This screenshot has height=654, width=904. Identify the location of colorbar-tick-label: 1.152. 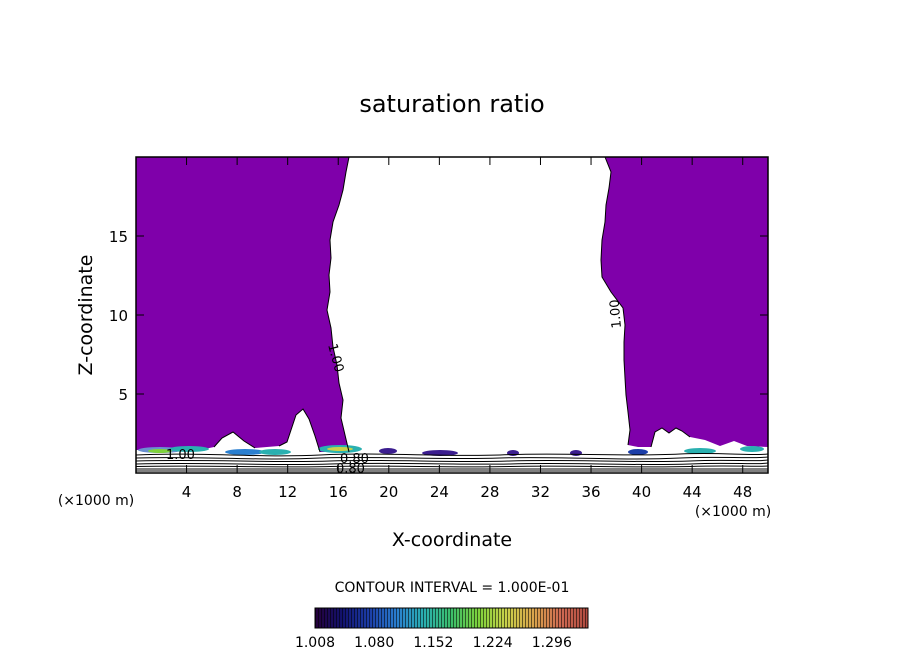
(433, 643).